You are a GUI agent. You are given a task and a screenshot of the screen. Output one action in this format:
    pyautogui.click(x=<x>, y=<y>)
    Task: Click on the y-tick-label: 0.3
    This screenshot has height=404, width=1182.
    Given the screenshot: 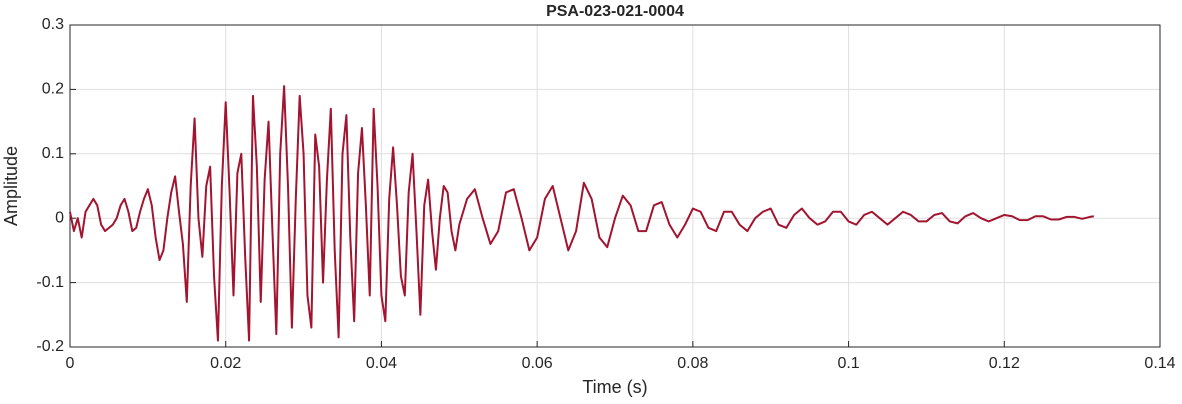 What is the action you would take?
    pyautogui.click(x=53, y=24)
    